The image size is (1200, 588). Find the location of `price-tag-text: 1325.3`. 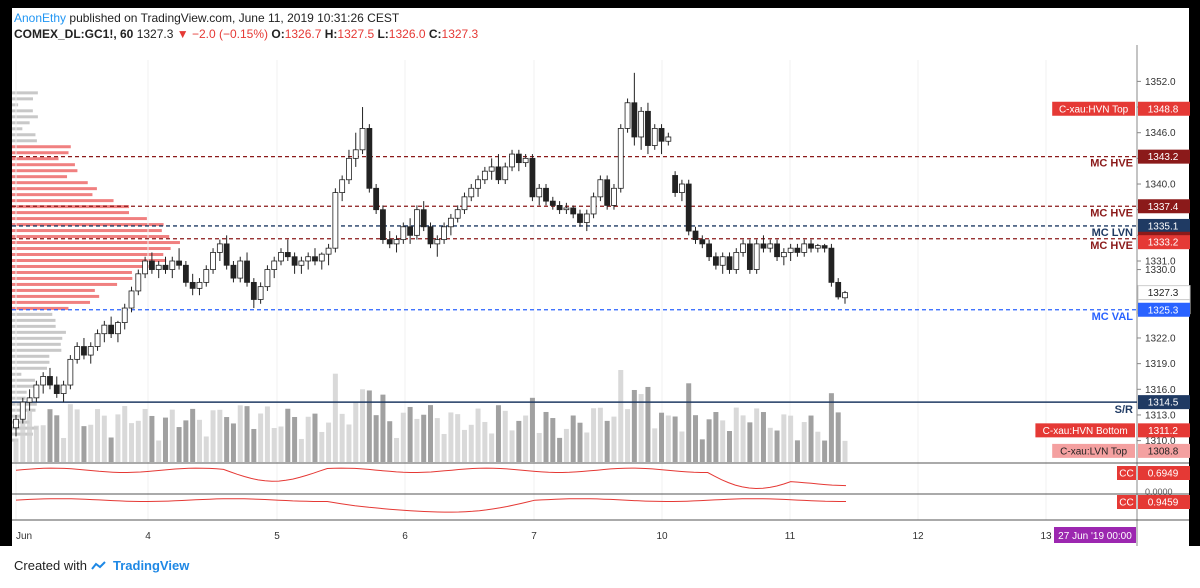

price-tag-text: 1325.3 is located at coordinates (1163, 310).